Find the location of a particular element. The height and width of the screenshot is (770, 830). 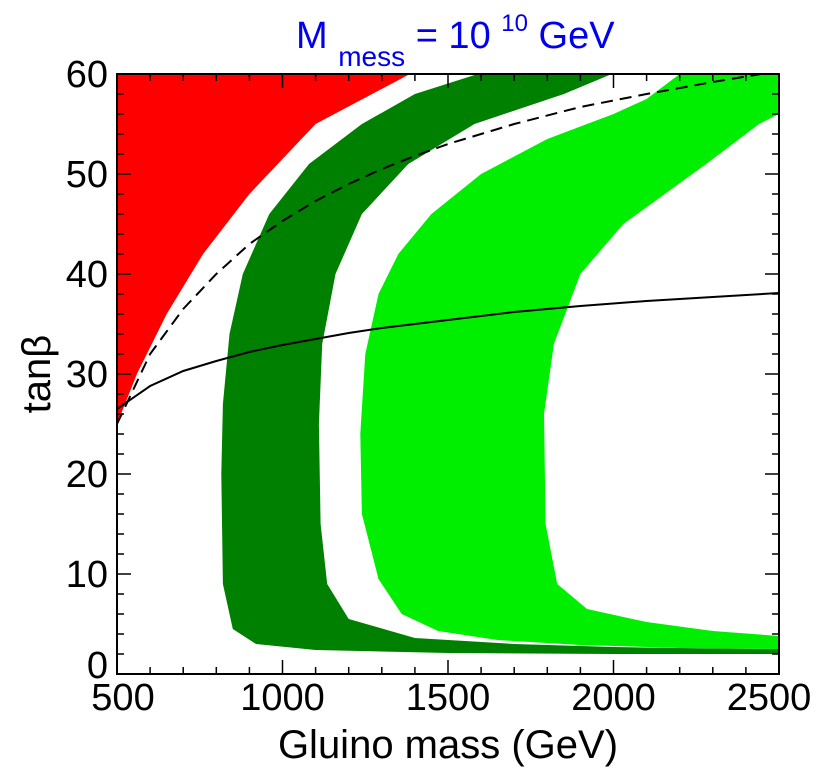

title-middle: = 10 is located at coordinates (453, 36).